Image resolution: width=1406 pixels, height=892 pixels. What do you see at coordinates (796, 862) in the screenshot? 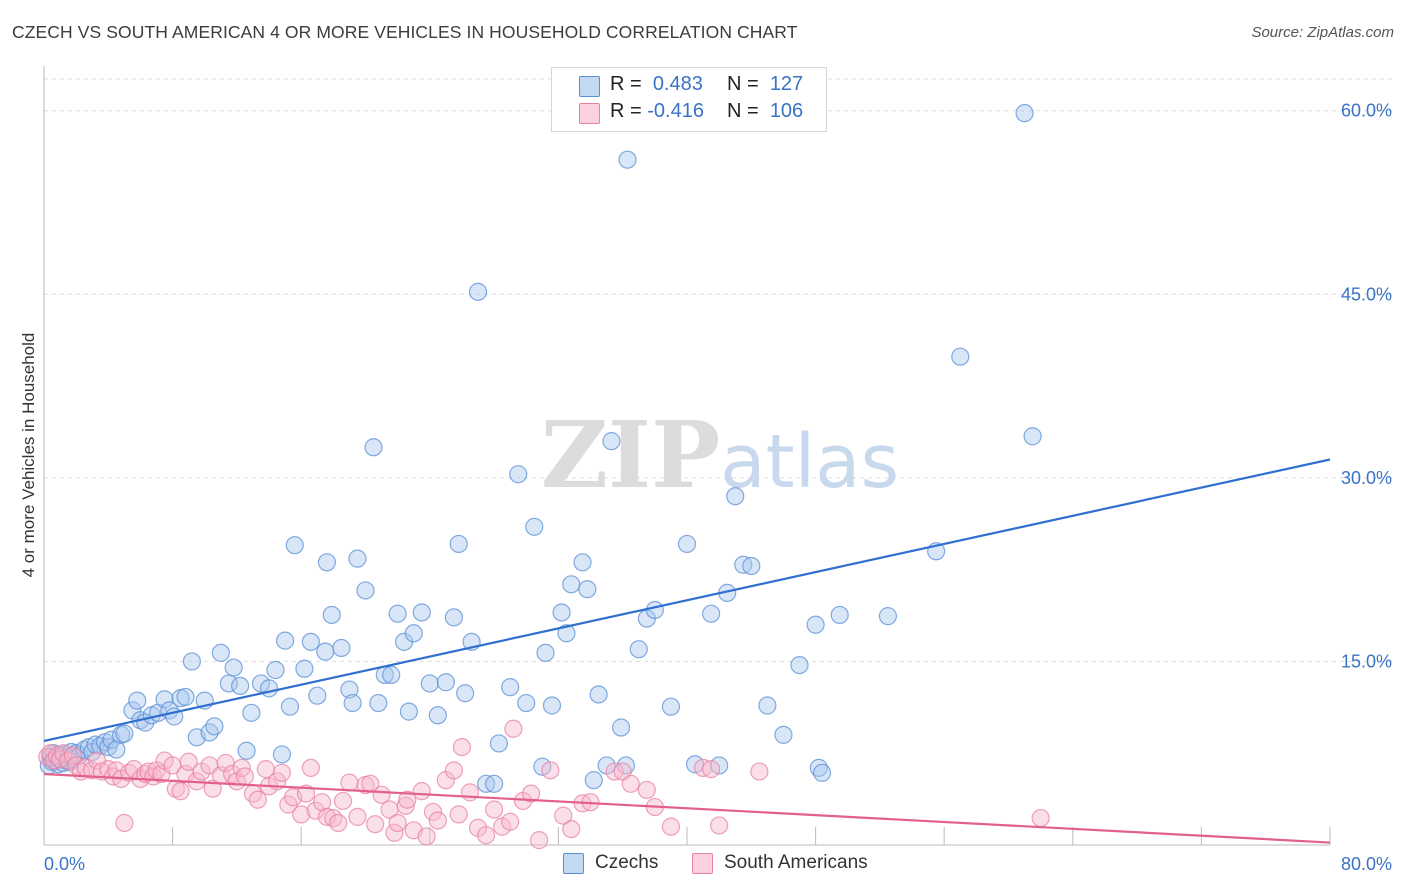
I see `sa-legend-label: South Americans` at bounding box center [796, 862].